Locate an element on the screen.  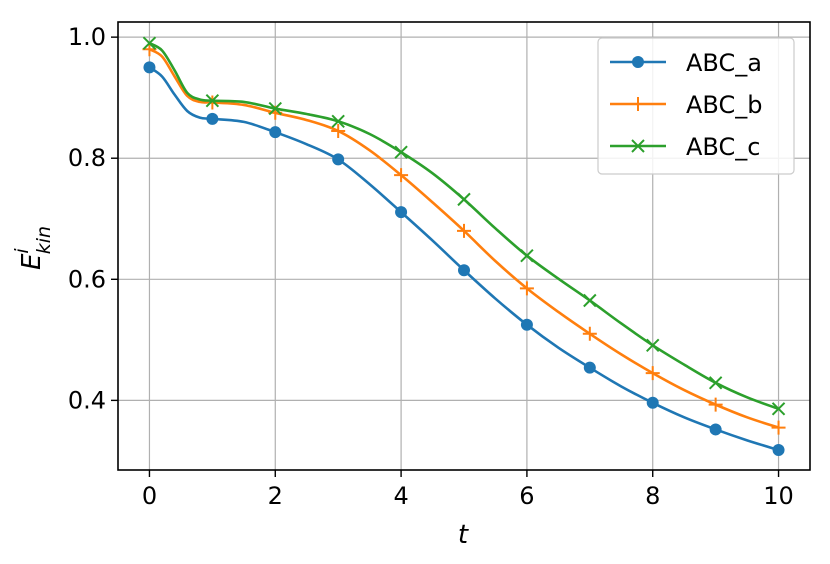
x-tick-label: 2 is located at coordinates (275, 496).